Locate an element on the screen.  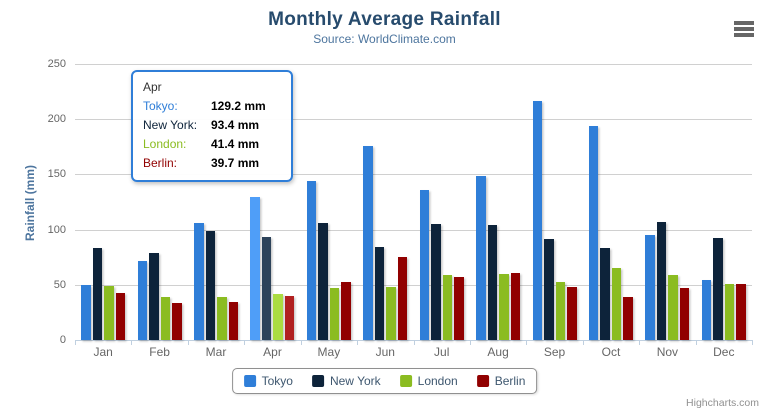
legend-marker-new-york is located at coordinates (317, 381).